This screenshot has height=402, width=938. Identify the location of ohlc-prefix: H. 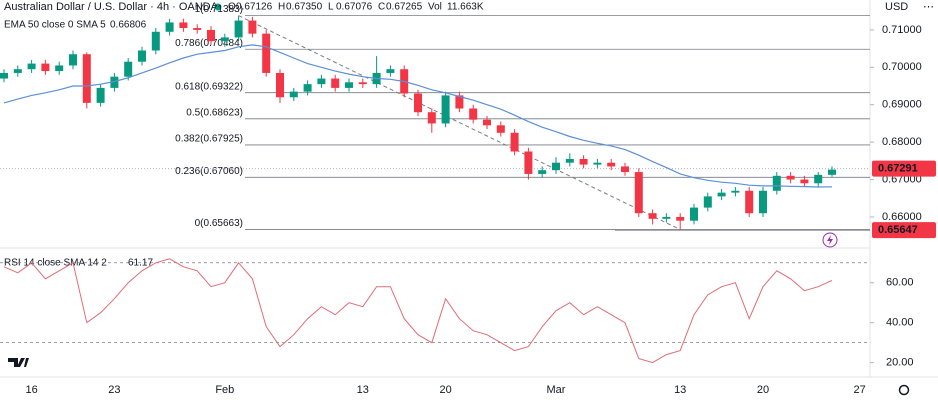
(281, 7).